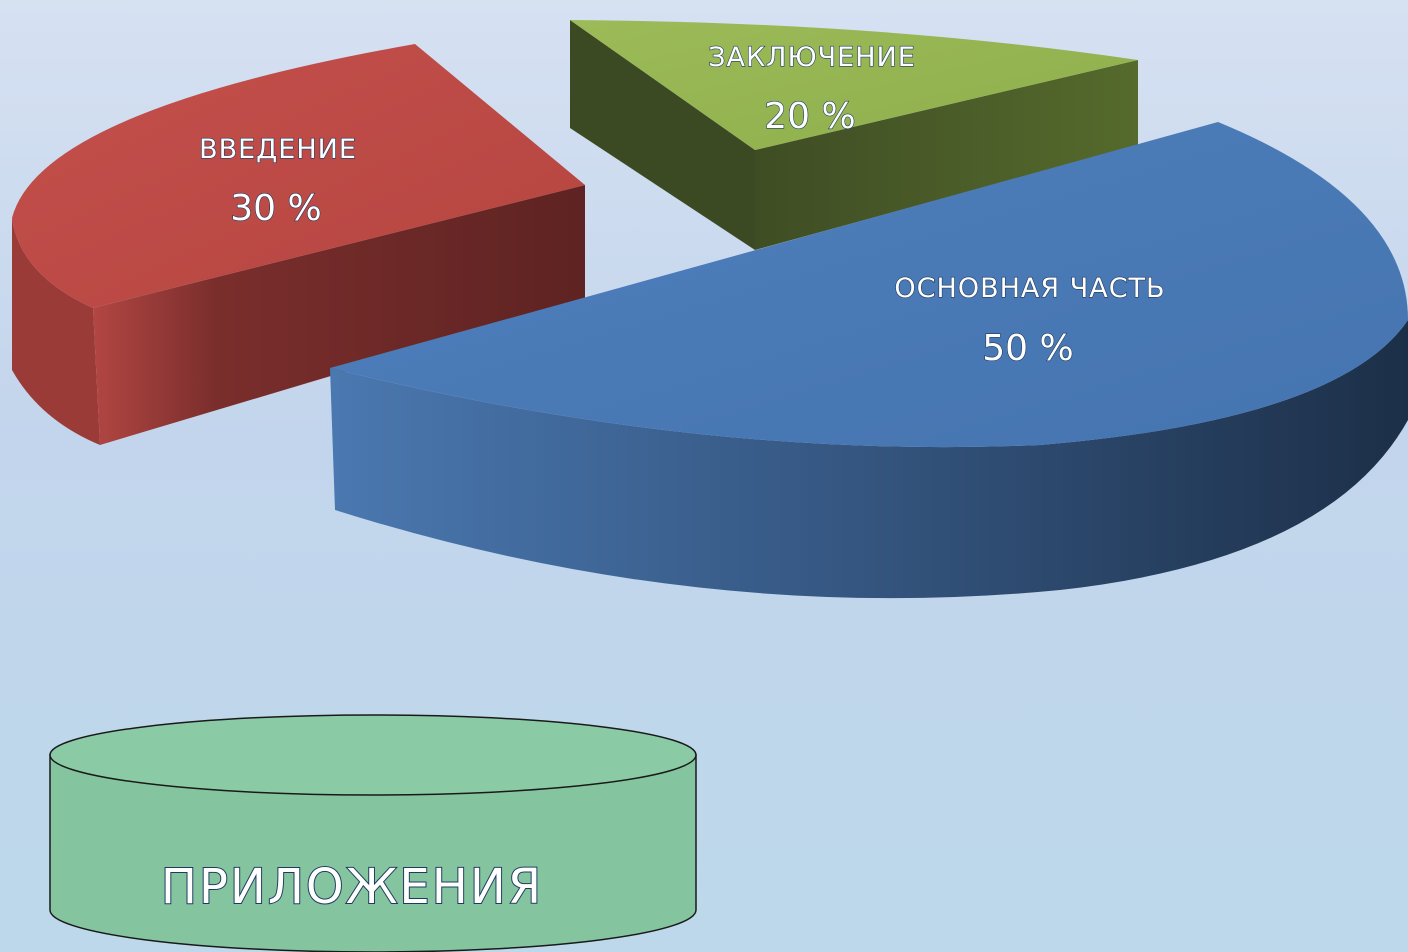 The image size is (1408, 952). Describe the element at coordinates (1027, 348) in the screenshot. I see `label-osnovnaya-value: 50 %` at that location.